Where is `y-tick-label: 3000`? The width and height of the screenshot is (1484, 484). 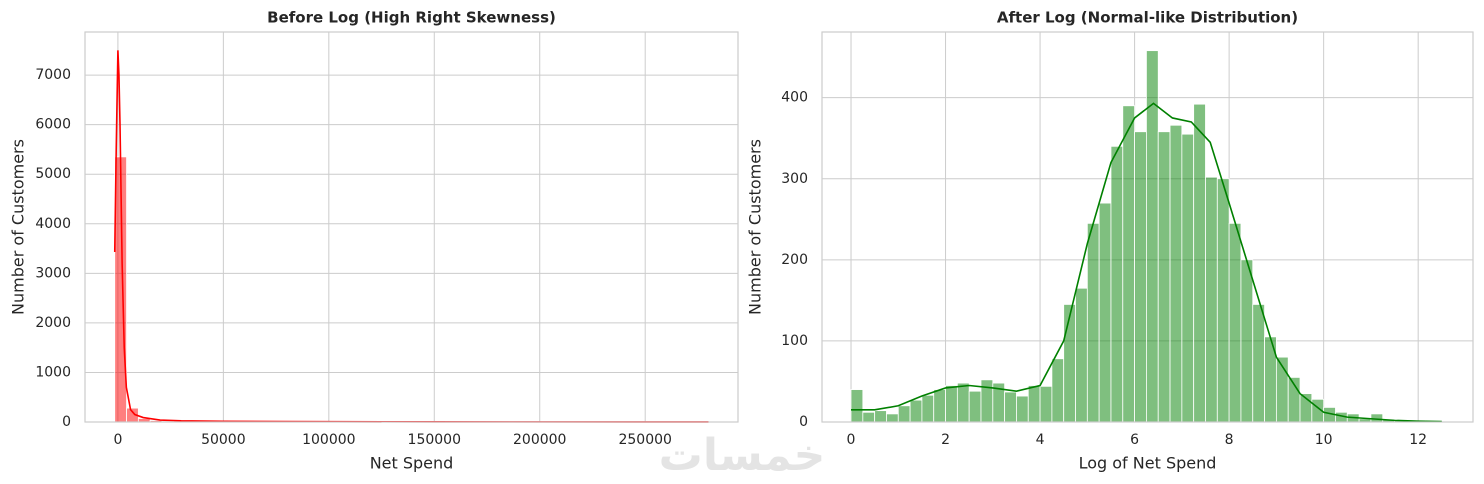 y-tick-label: 3000 is located at coordinates (53, 273).